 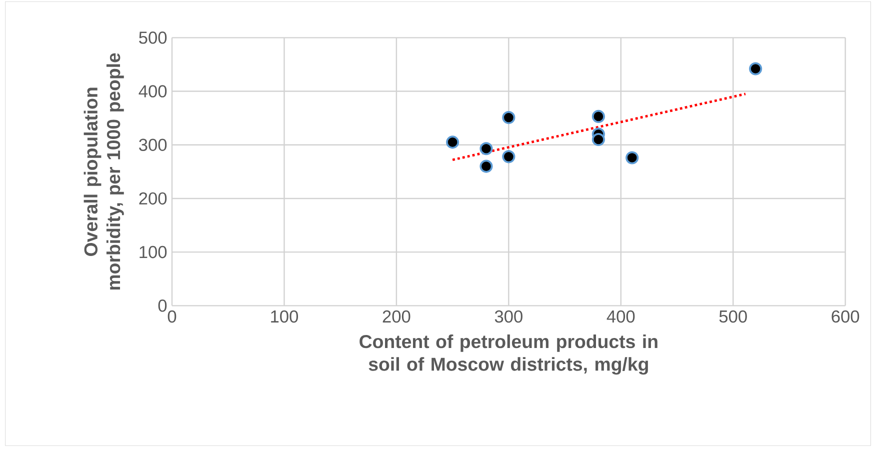 I want to click on y-tick-label: 0, so click(x=162, y=306).